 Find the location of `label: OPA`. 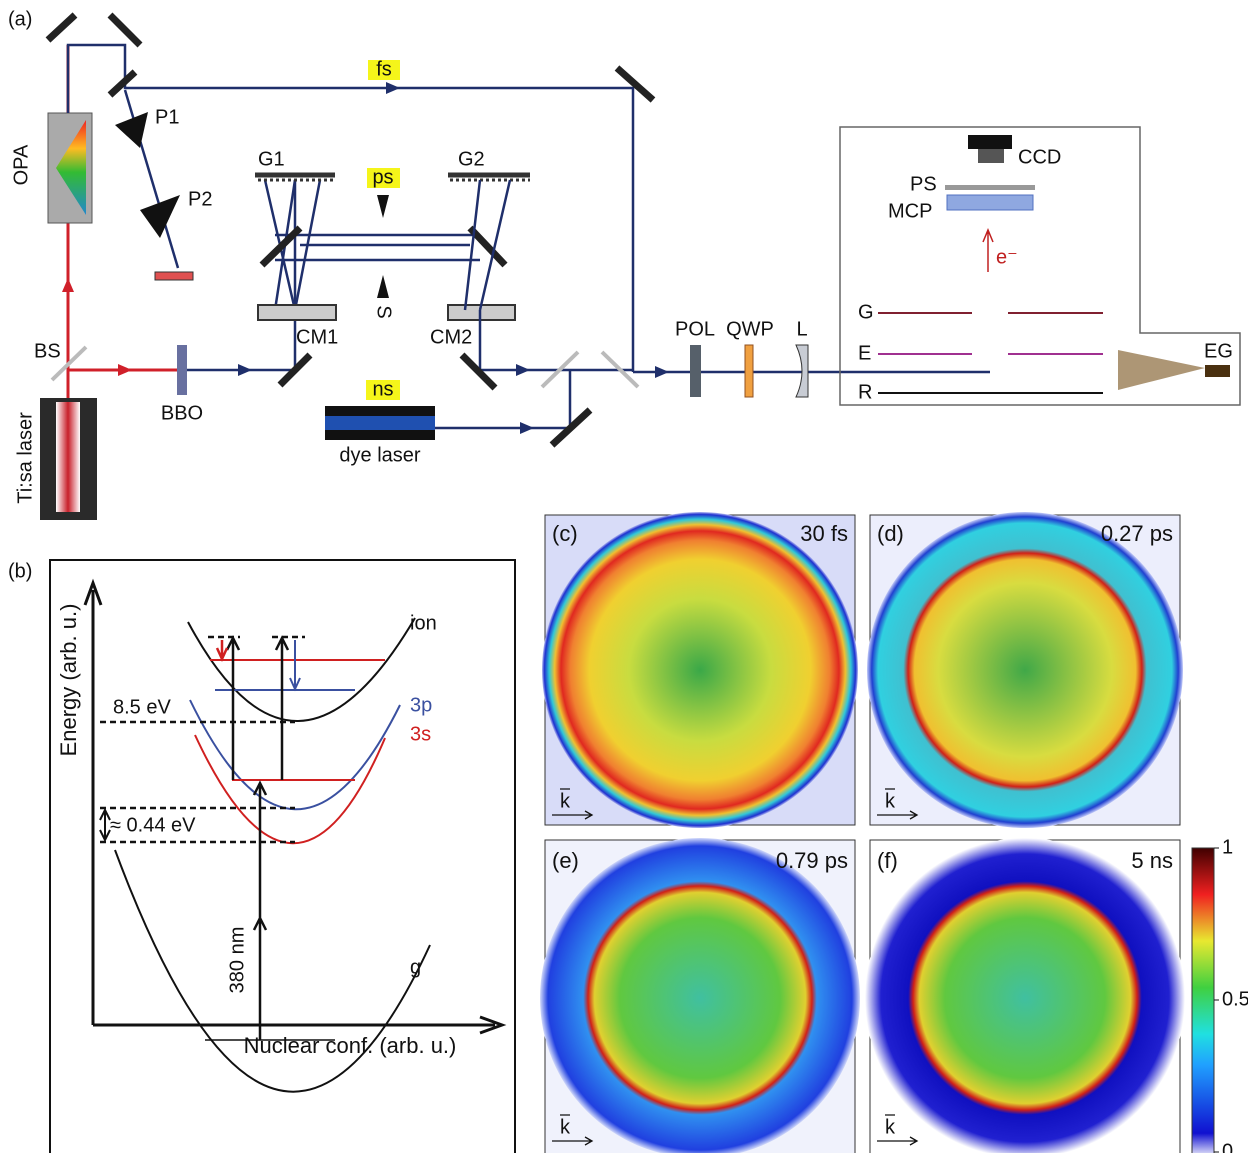

label: OPA is located at coordinates (21, 164).